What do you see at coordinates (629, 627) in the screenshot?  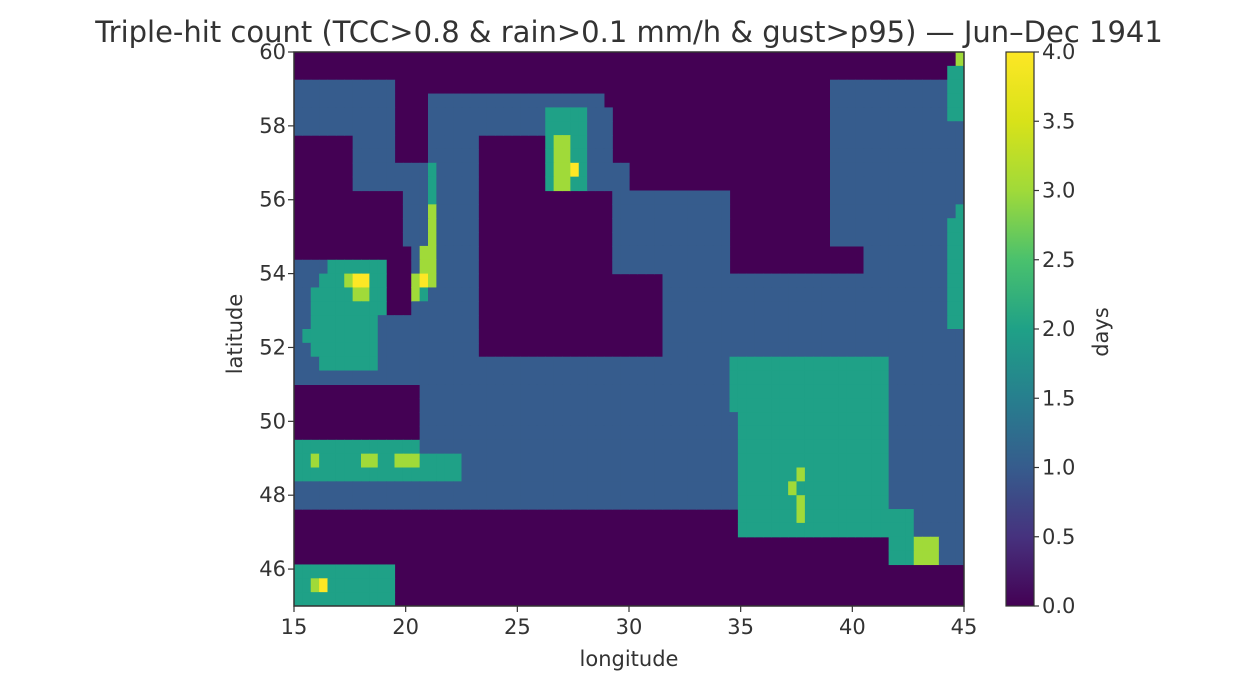 I see `x-tick-label: 30` at bounding box center [629, 627].